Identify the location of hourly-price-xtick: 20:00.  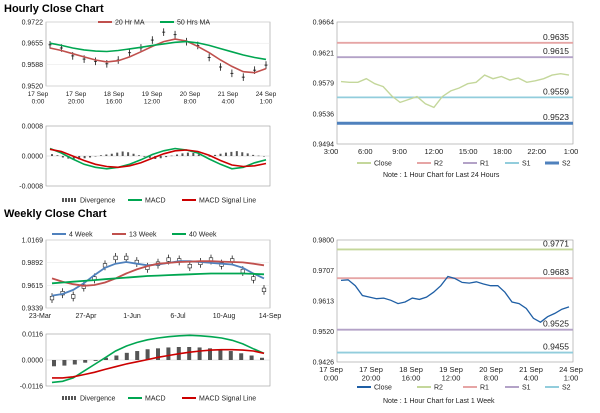
(76, 102).